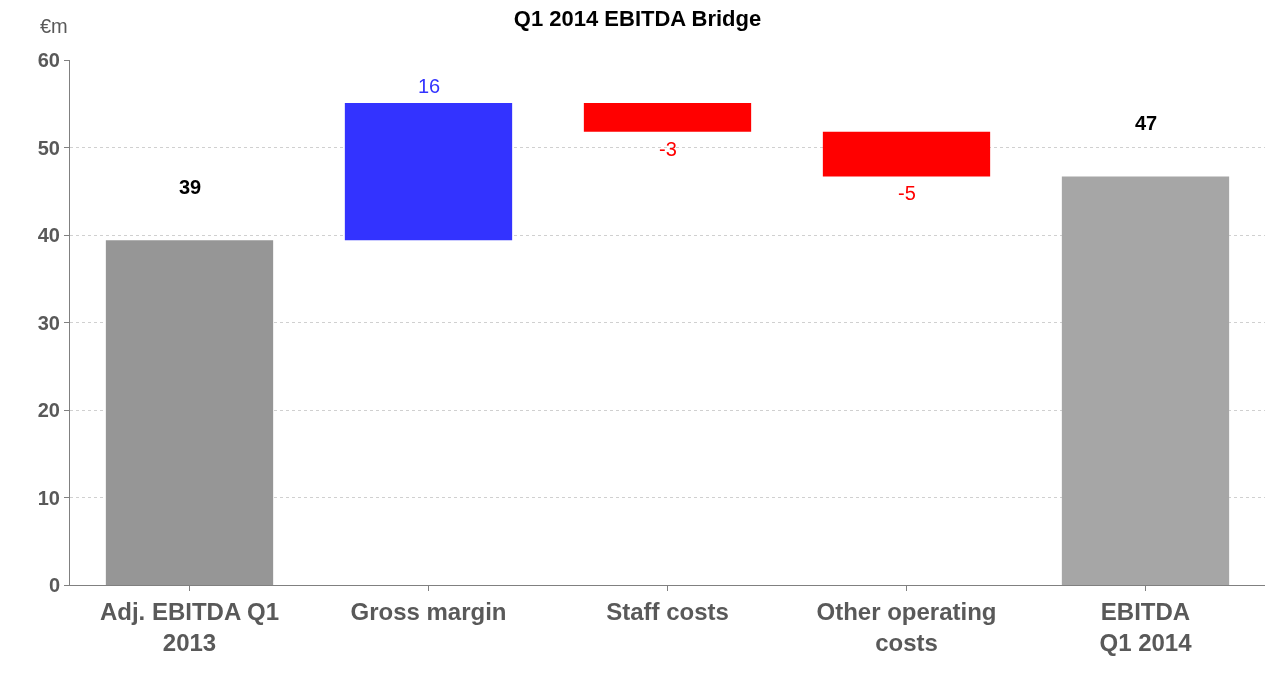  What do you see at coordinates (54, 585) in the screenshot?
I see `y-tick-label: 0` at bounding box center [54, 585].